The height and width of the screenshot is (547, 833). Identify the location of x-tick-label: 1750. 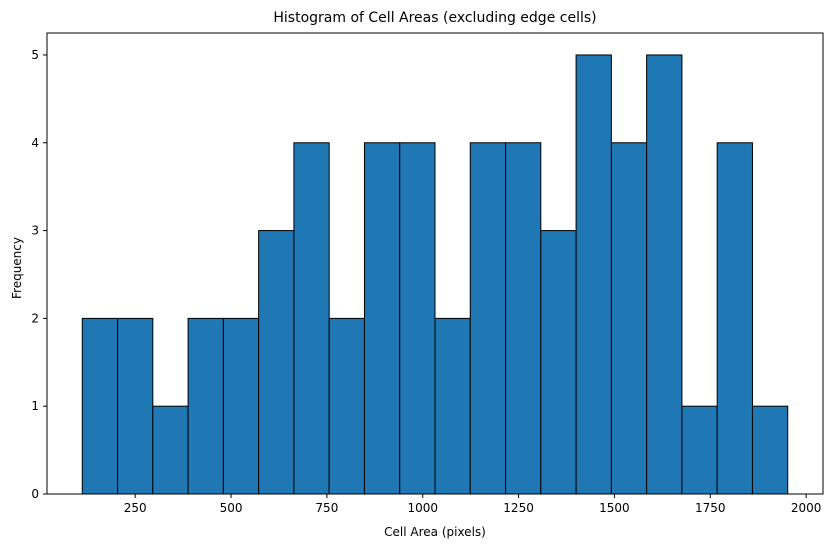
(710, 508).